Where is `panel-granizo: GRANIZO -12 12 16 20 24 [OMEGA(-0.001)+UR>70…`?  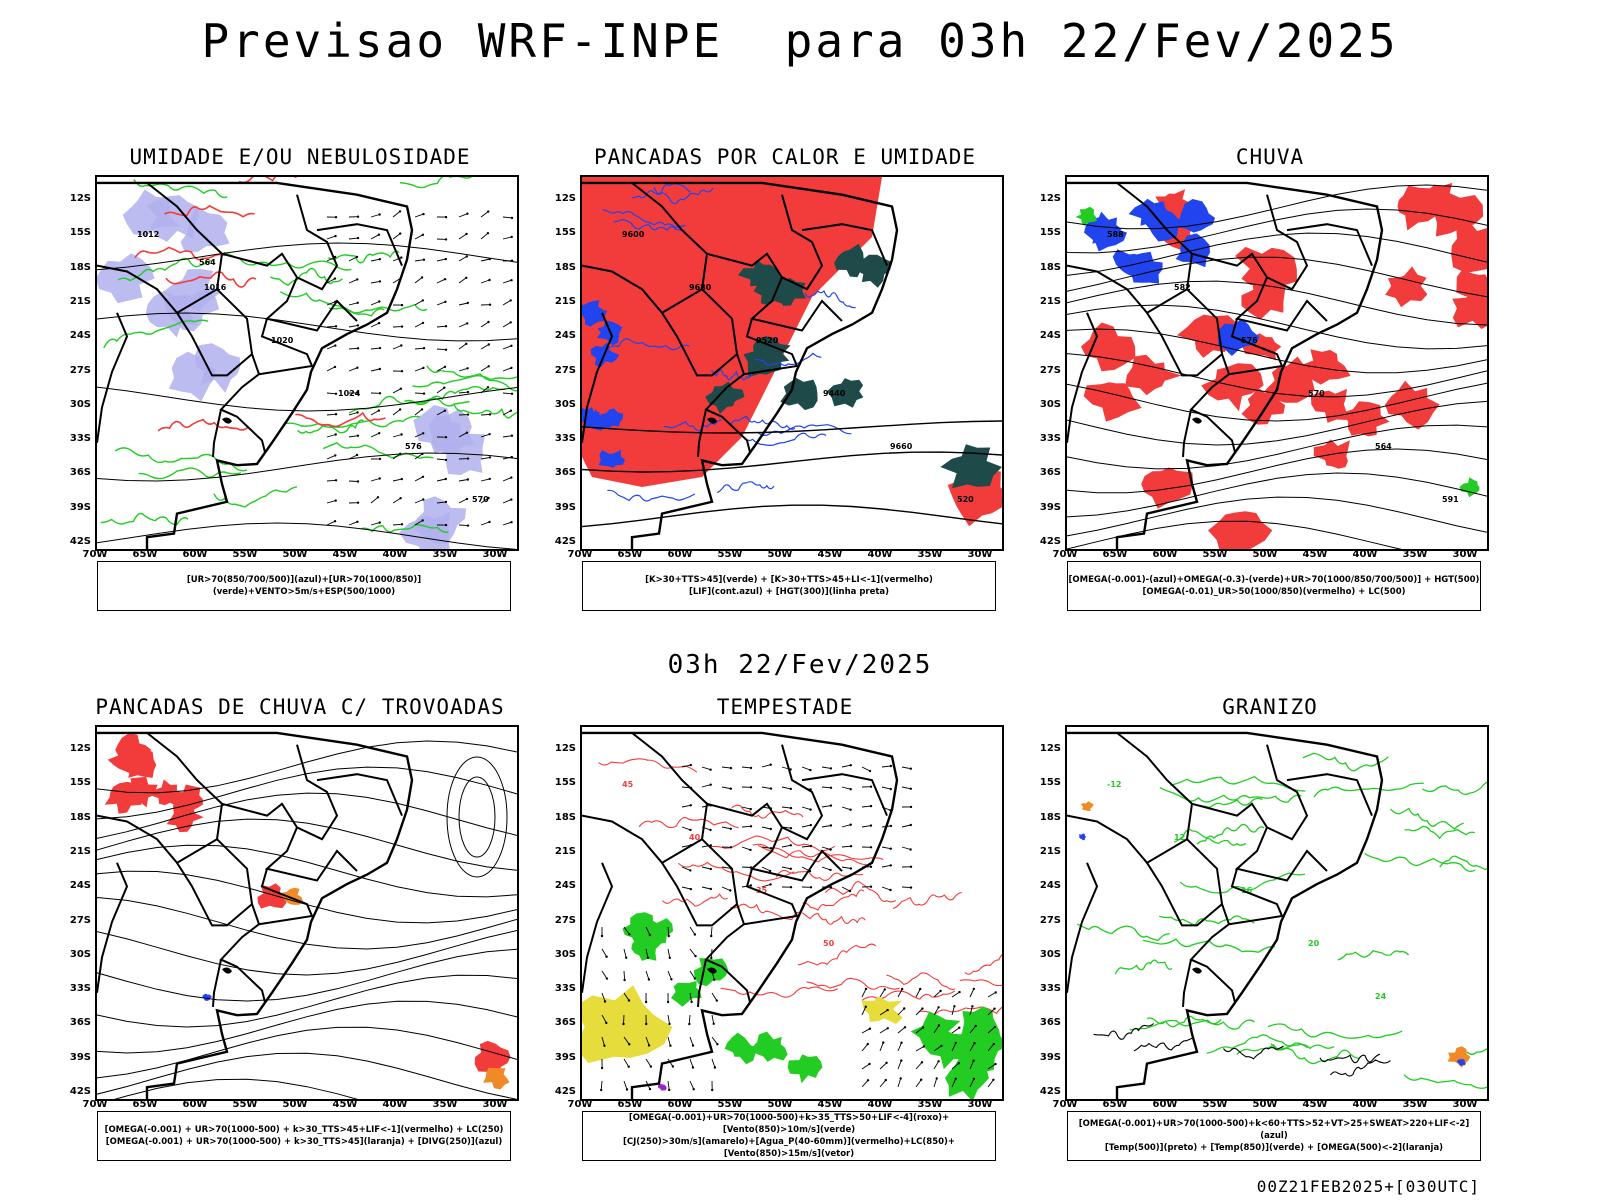 panel-granizo: GRANIZO -12 12 16 20 24 [OMEGA(-0.001)+UR>70… is located at coordinates (1270, 932).